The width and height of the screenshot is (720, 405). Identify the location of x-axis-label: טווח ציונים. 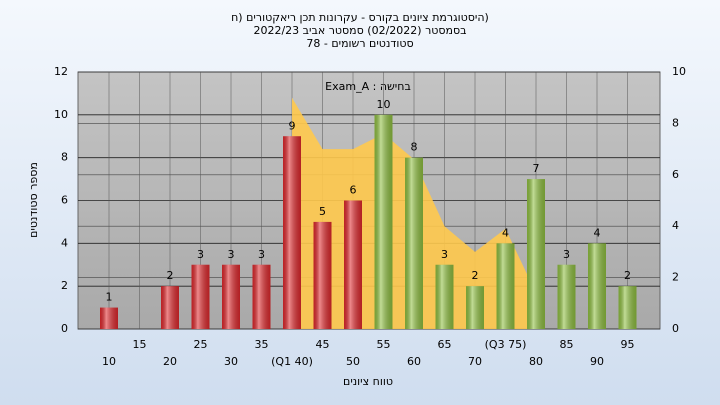
(368, 381).